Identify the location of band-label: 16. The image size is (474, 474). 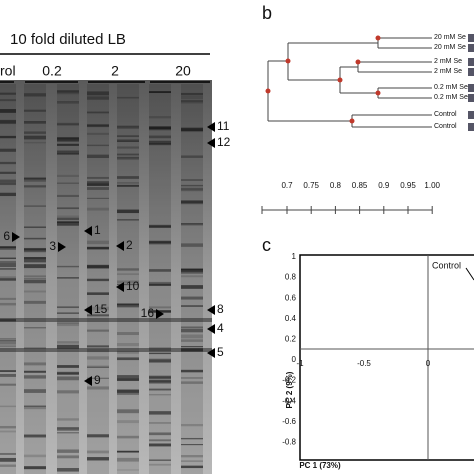
(148, 313).